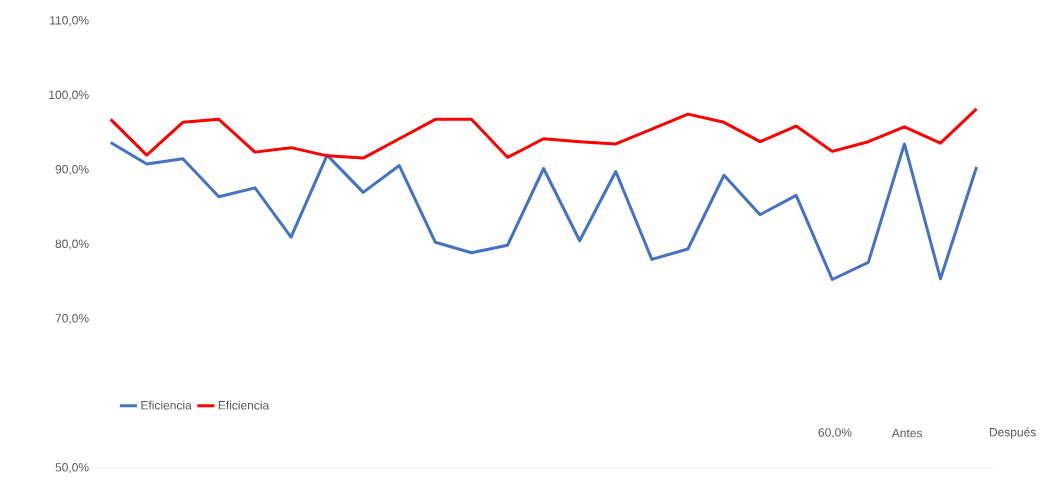 The image size is (1054, 480). Describe the element at coordinates (907, 433) in the screenshot. I see `annotation: Antes` at that location.